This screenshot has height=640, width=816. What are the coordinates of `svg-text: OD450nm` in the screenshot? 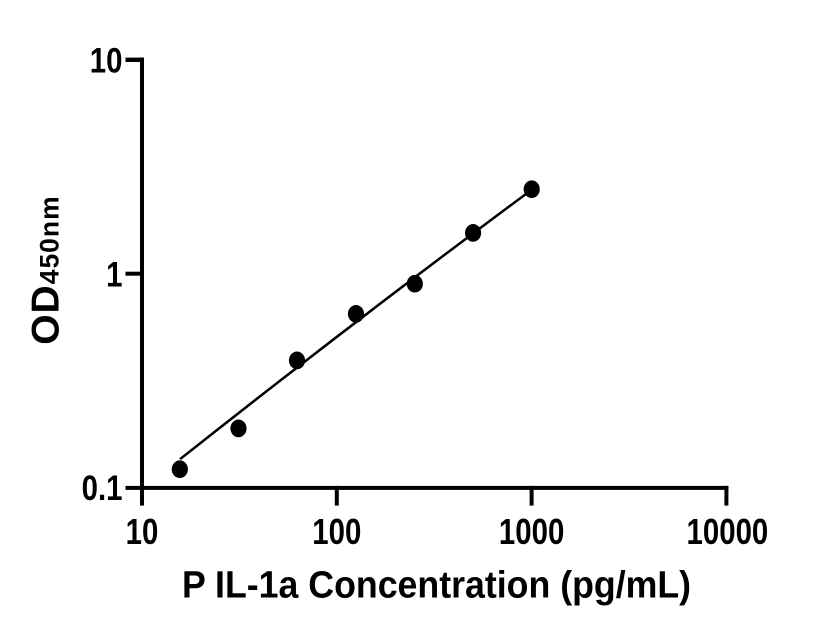 It's located at (45, 269).